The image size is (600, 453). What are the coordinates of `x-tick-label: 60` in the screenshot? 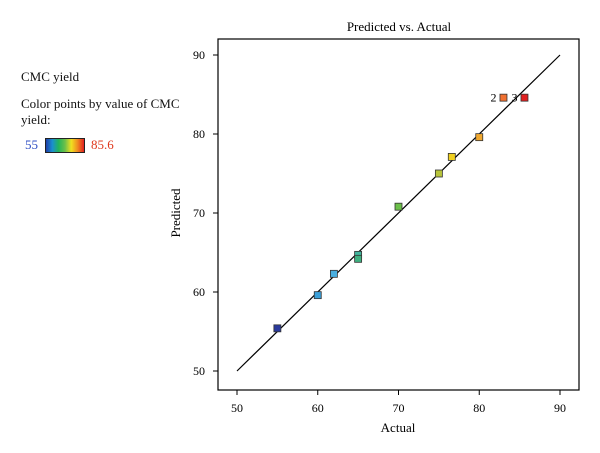 It's located at (318, 408).